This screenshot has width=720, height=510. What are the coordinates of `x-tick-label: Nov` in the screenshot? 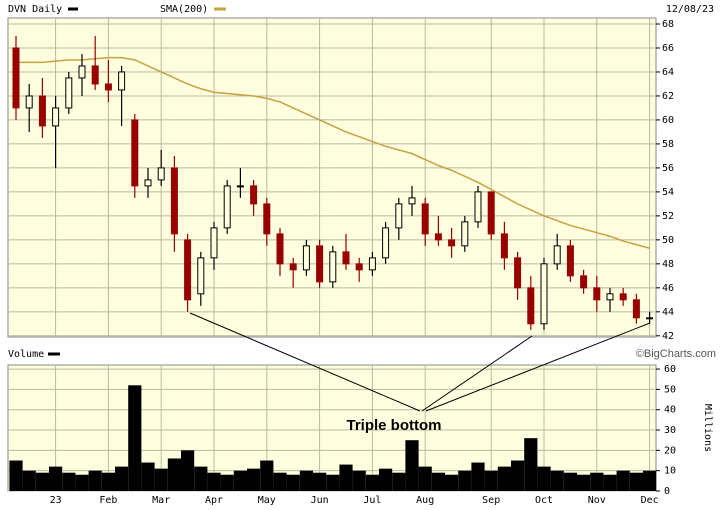 It's located at (597, 500).